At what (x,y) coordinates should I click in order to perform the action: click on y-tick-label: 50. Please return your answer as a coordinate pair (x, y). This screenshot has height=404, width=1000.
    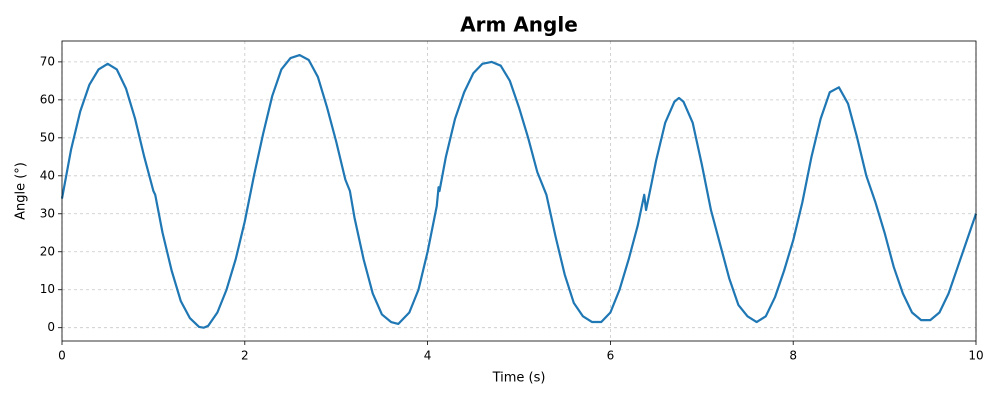
    Looking at the image, I should click on (47, 137).